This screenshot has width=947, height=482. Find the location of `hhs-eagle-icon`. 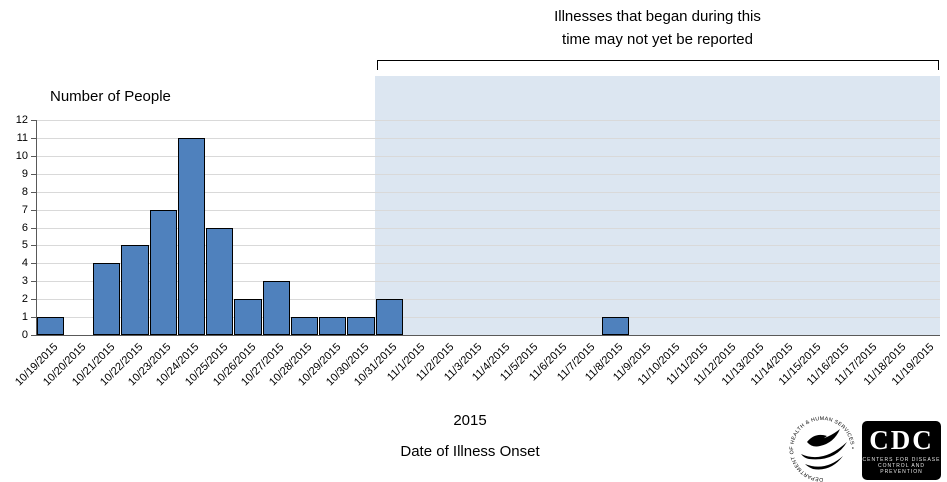

hhs-eagle-icon is located at coordinates (824, 449).